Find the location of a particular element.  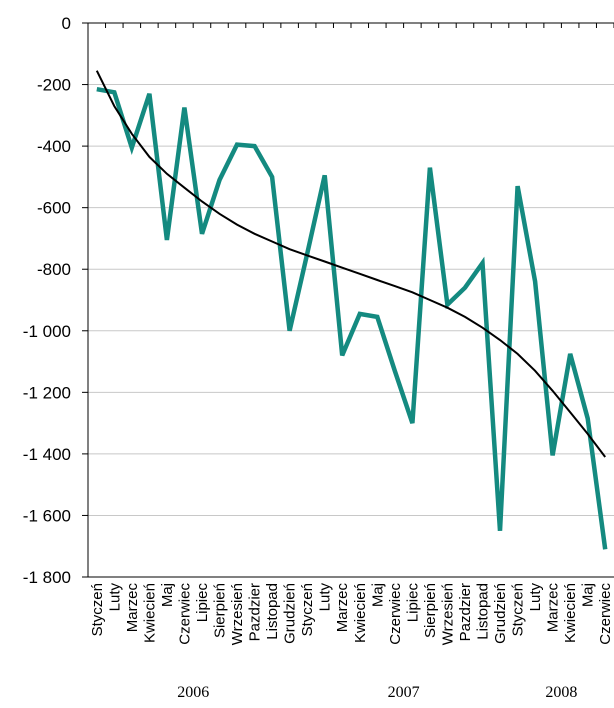

y-tick-label: -200 is located at coordinates (54, 85).